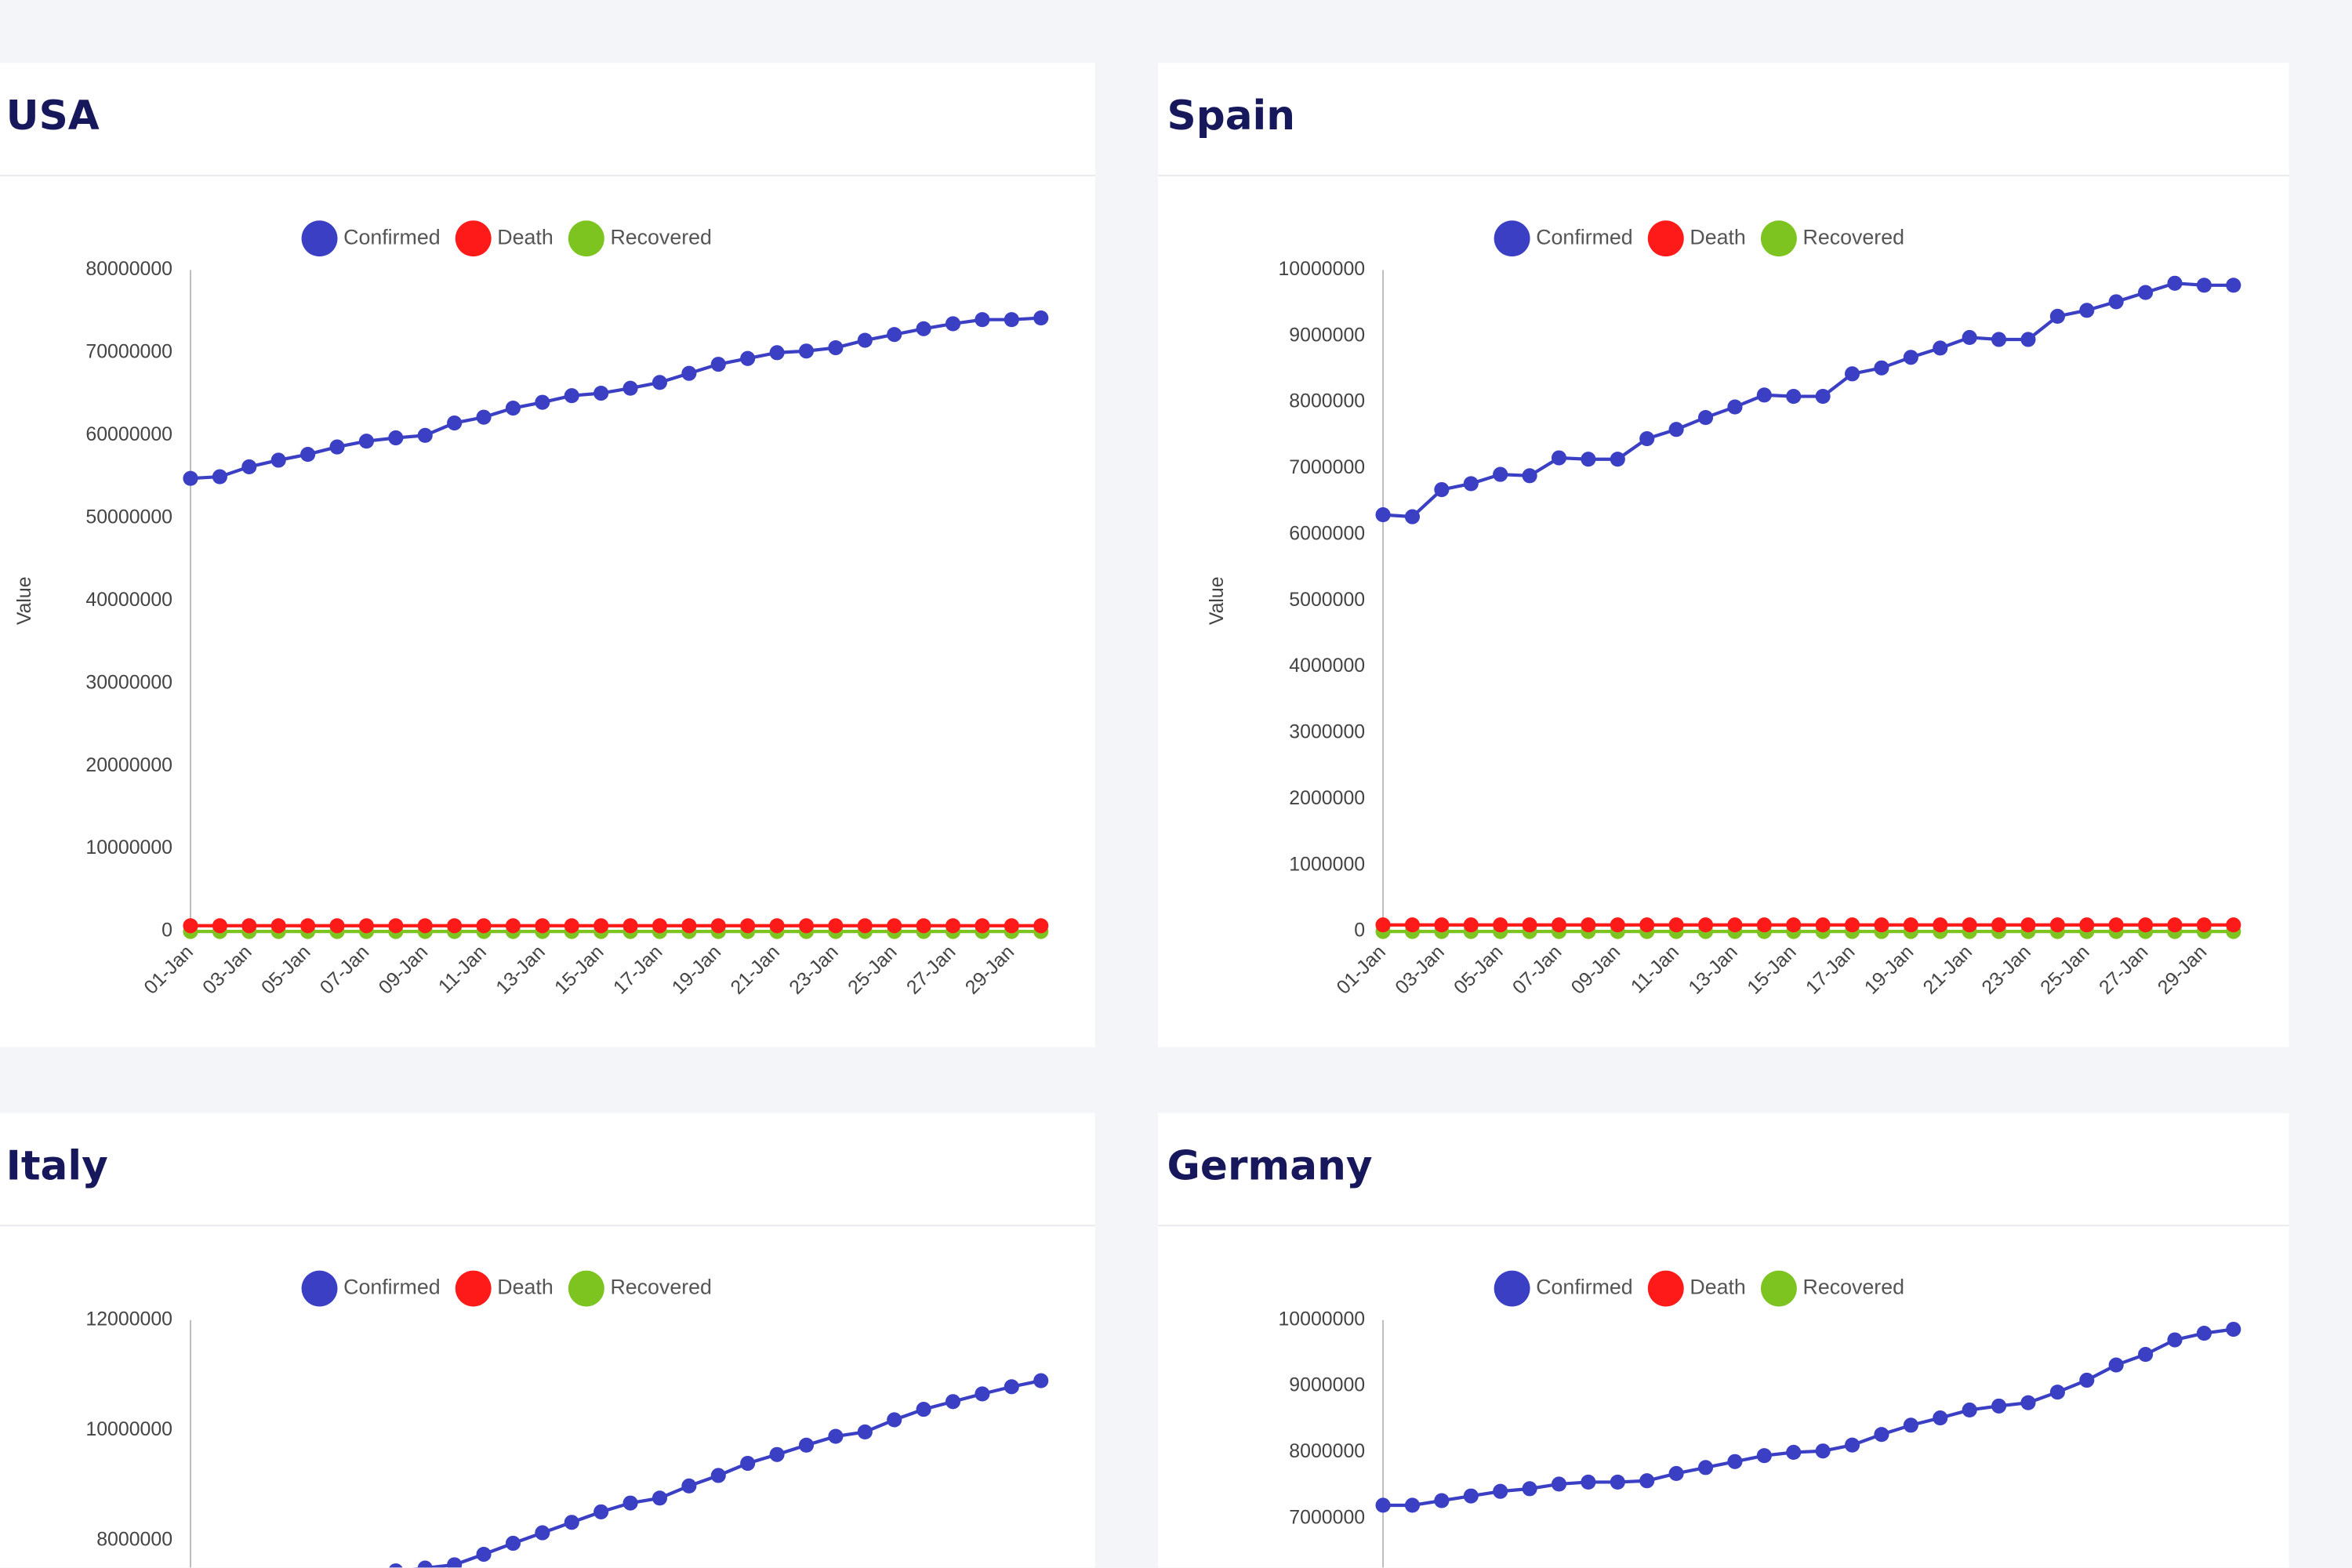  I want to click on y-tick-label: 70000000, so click(128, 351).